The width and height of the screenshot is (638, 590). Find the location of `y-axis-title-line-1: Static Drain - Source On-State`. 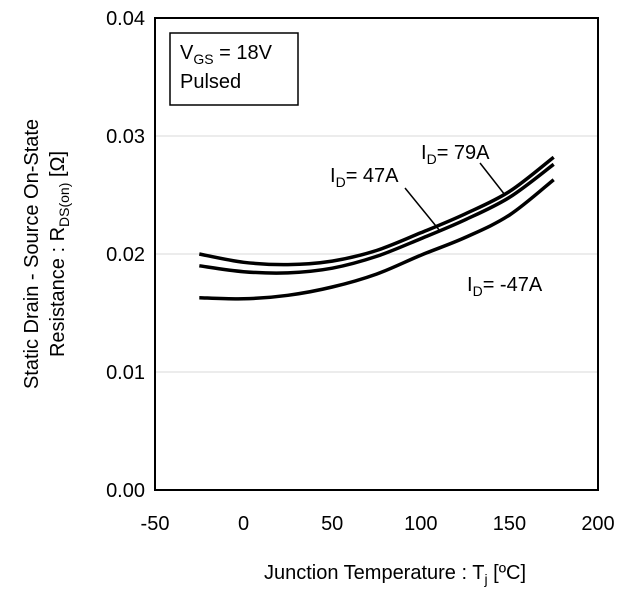

y-axis-title-line-1: Static Drain - Source On-State is located at coordinates (32, 254).